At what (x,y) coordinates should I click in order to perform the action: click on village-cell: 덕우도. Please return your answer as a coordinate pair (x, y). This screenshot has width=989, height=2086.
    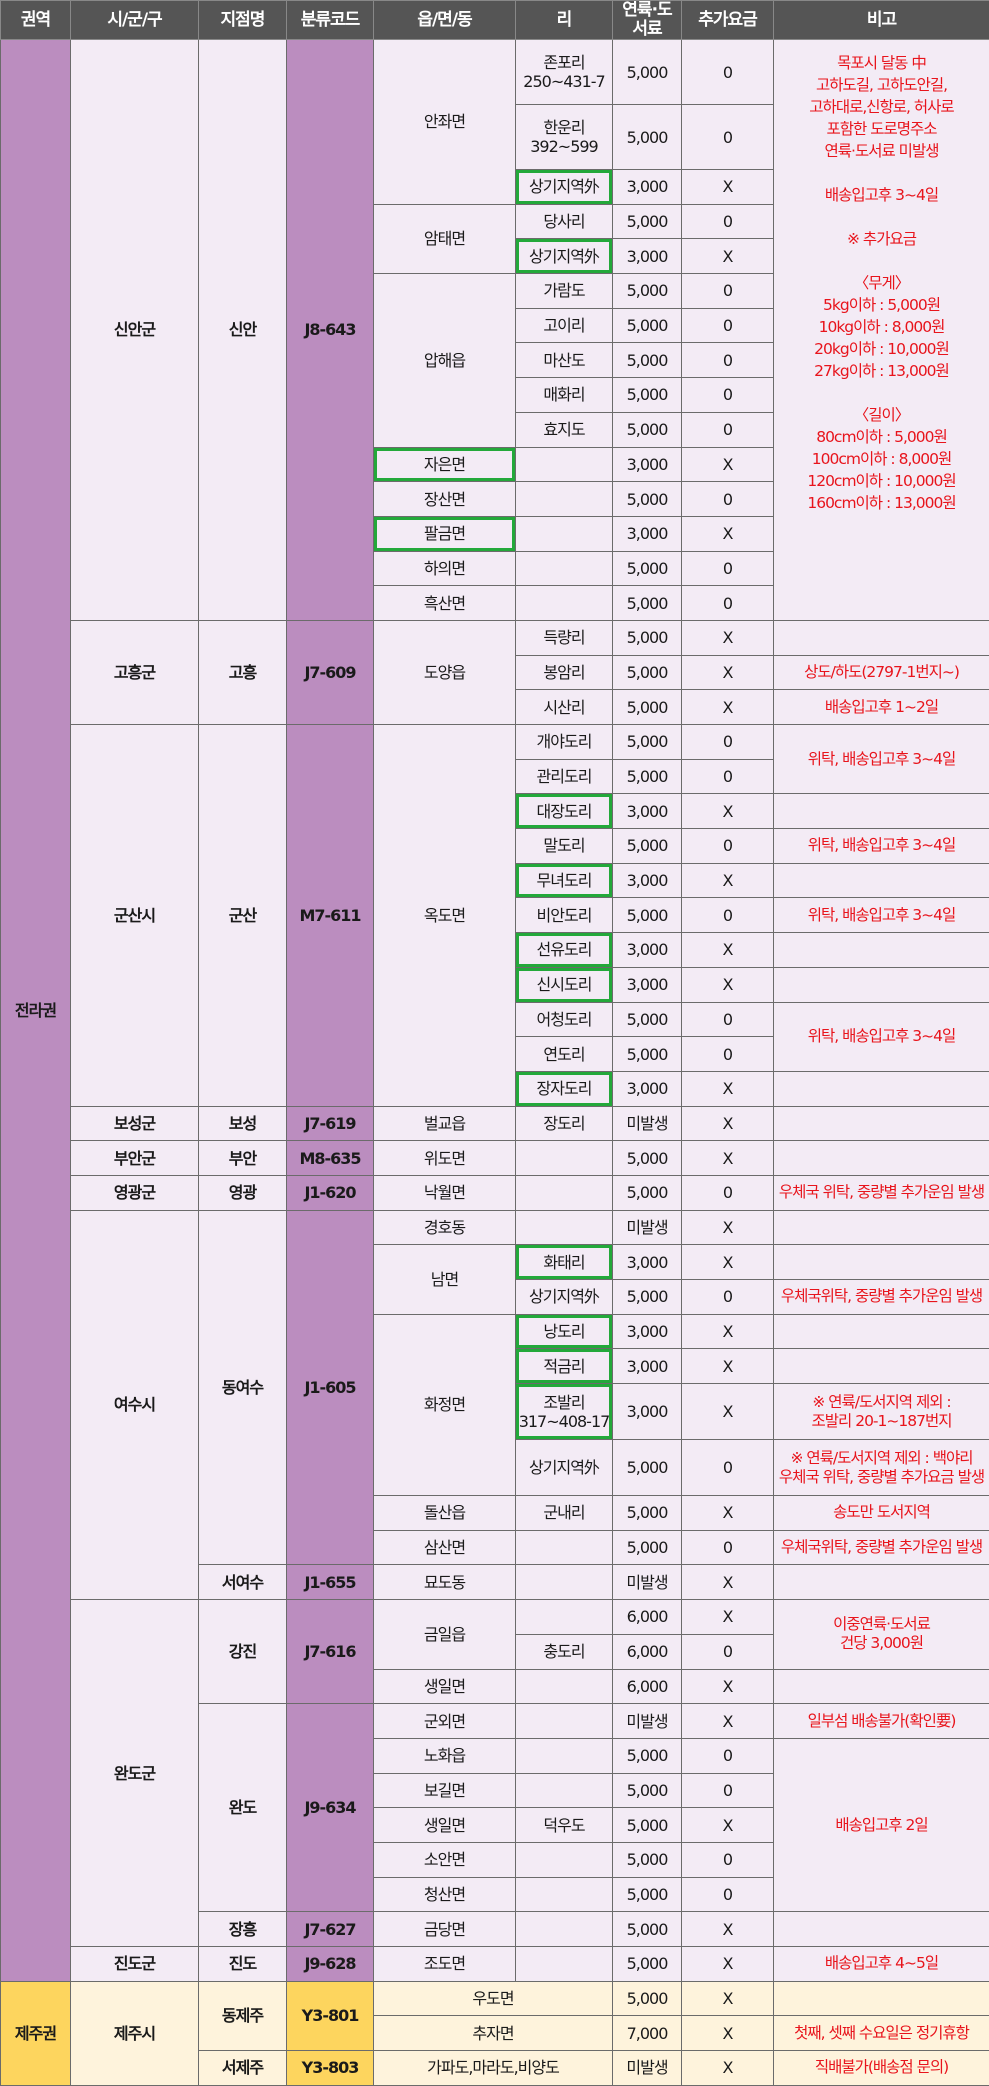
    Looking at the image, I should click on (564, 1825).